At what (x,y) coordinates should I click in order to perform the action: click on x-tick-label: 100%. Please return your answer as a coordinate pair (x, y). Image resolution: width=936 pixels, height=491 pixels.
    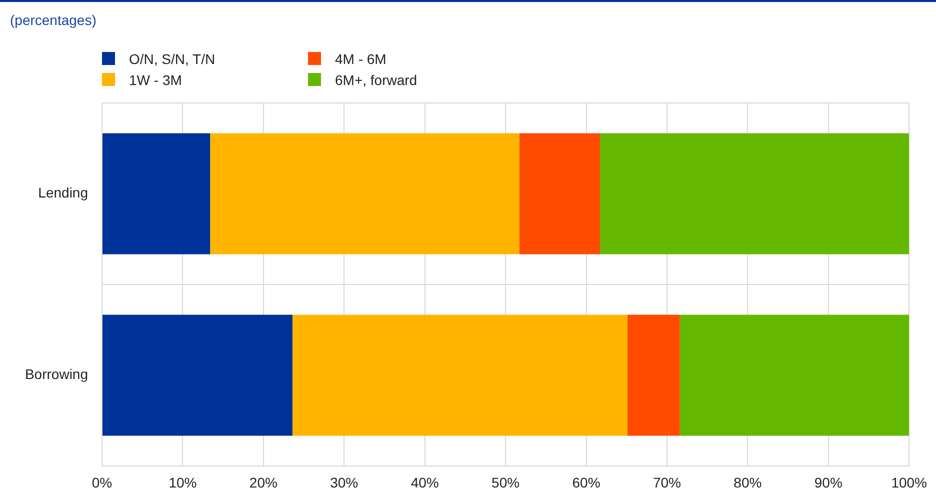
    Looking at the image, I should click on (909, 482).